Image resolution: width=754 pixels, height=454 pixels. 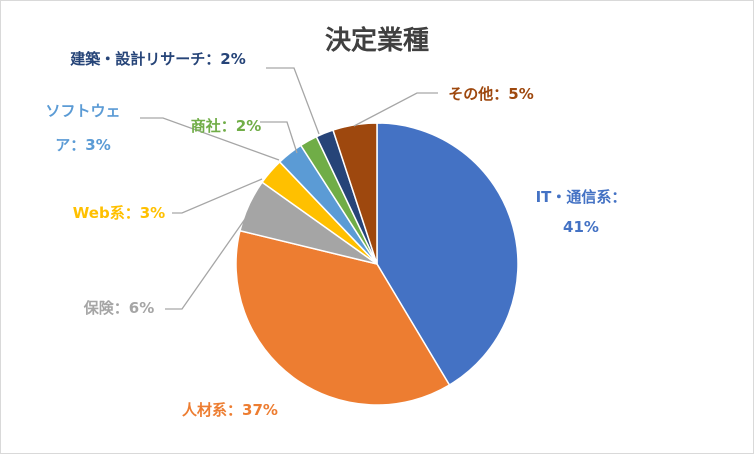 I want to click on data-label-shosha: 商社：2%, so click(x=226, y=126).